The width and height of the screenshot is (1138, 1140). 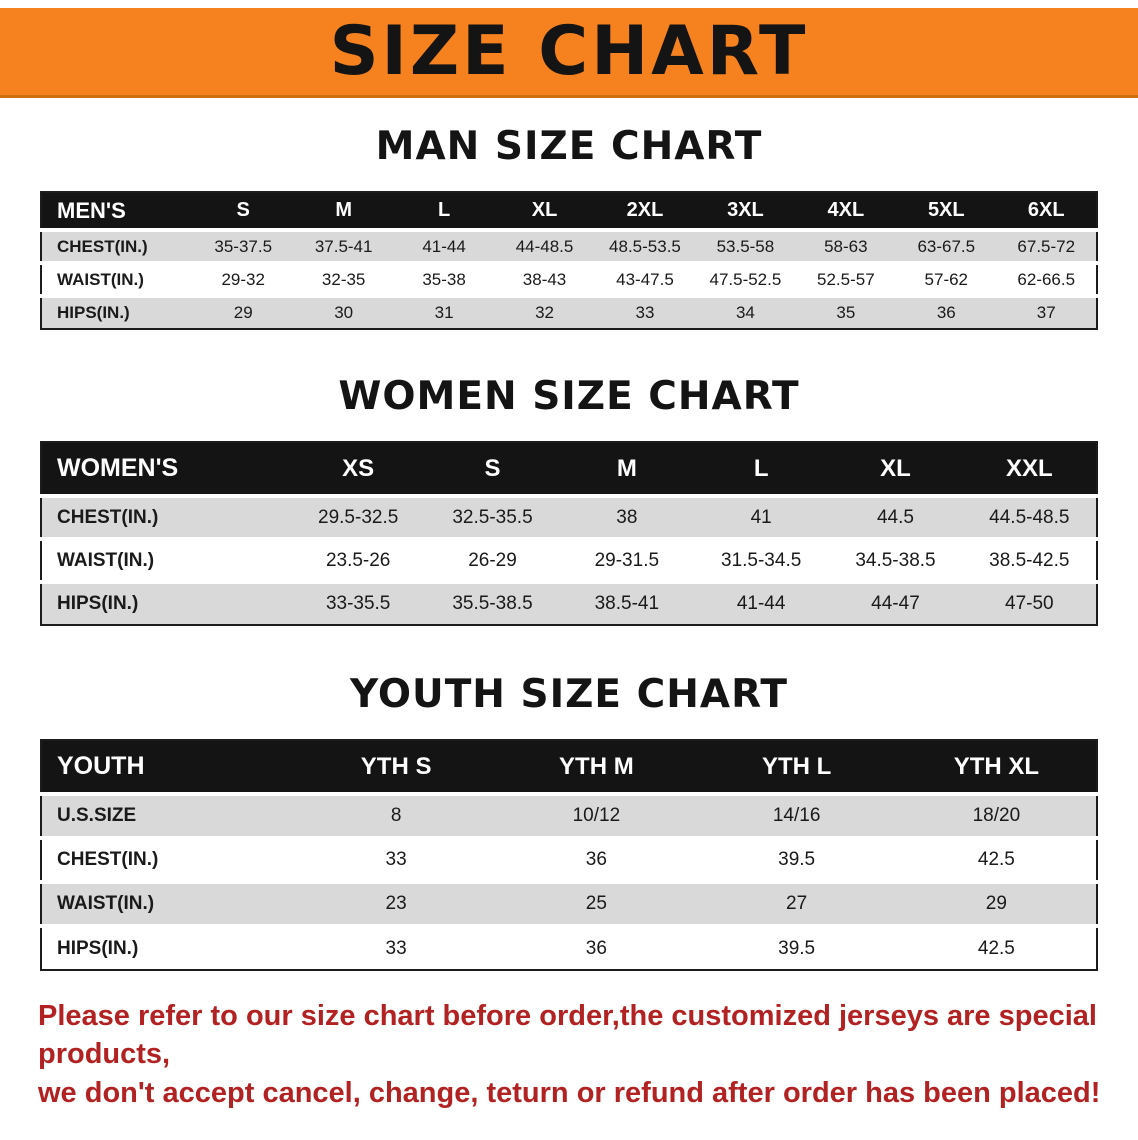 What do you see at coordinates (596, 905) in the screenshot?
I see `size-value: 25` at bounding box center [596, 905].